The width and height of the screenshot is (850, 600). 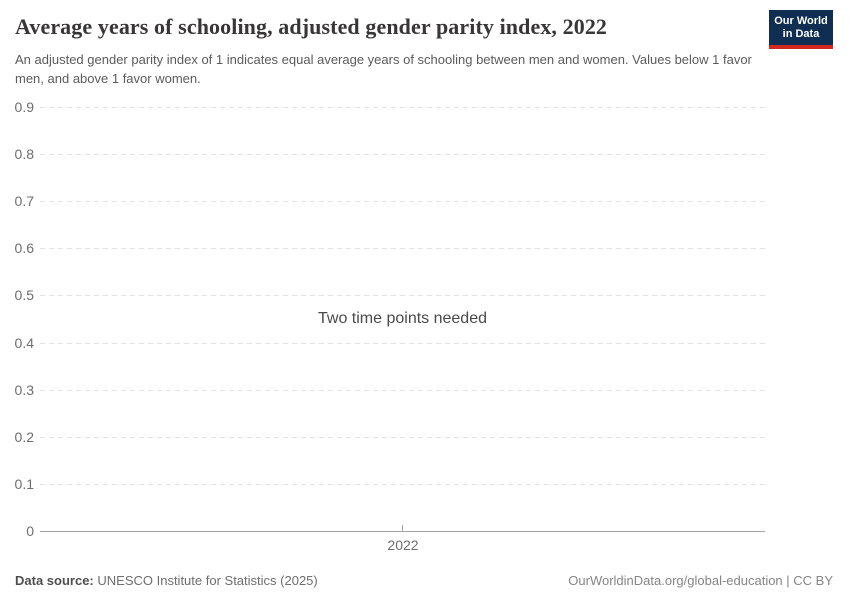 I want to click on empty-state-message: Two time points needed, so click(x=402, y=318).